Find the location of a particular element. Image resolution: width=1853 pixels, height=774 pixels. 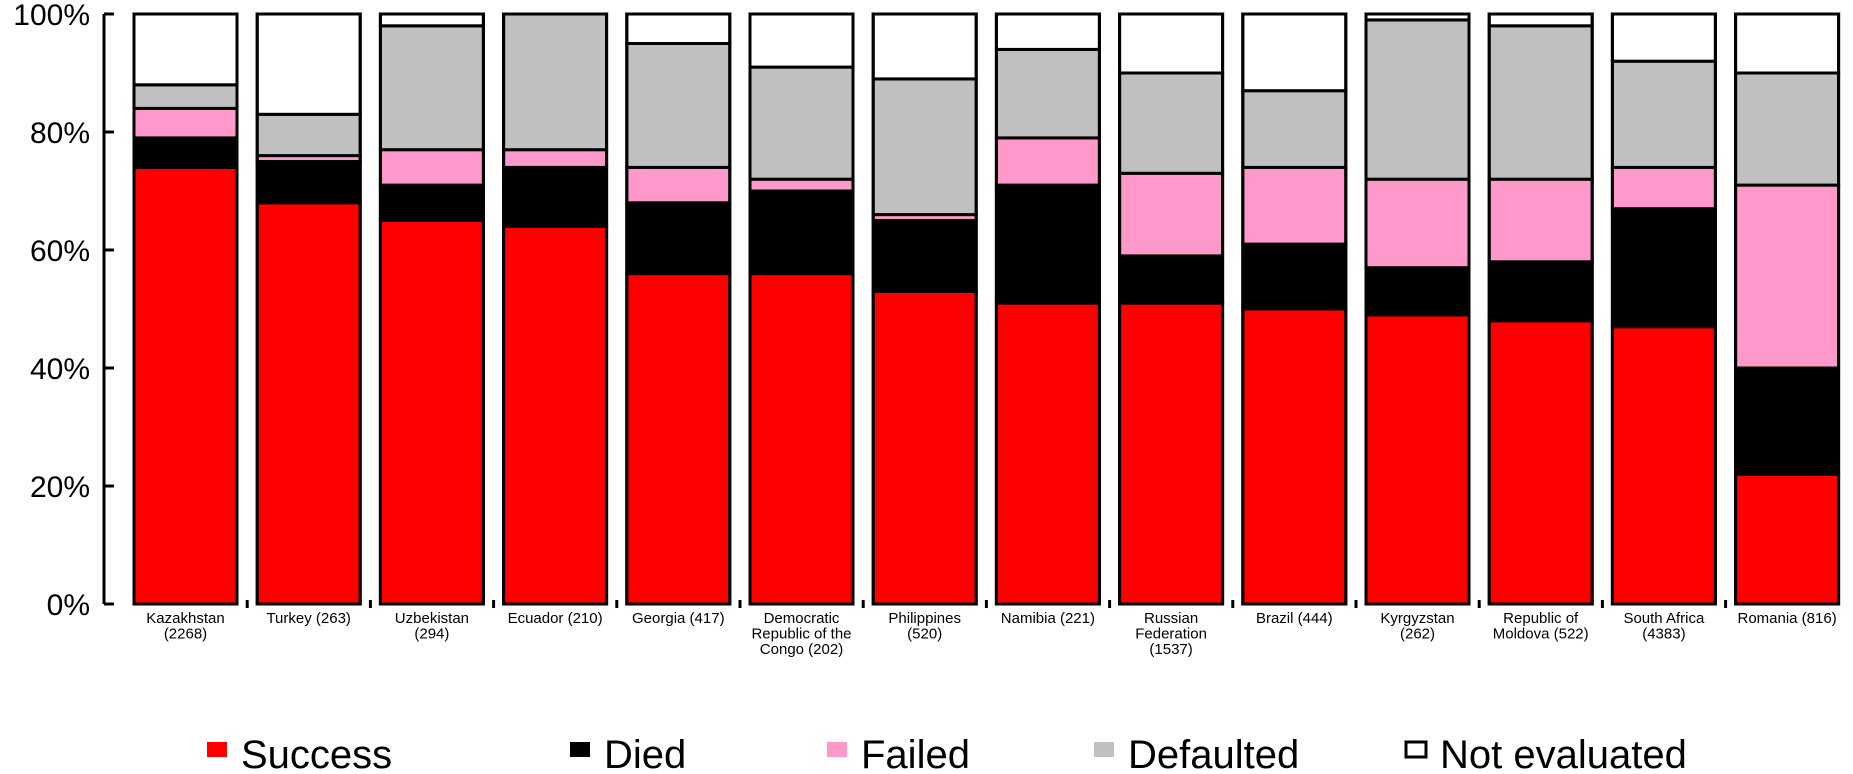

x-tick-label: Uzbekistan (294) is located at coordinates (432, 626).